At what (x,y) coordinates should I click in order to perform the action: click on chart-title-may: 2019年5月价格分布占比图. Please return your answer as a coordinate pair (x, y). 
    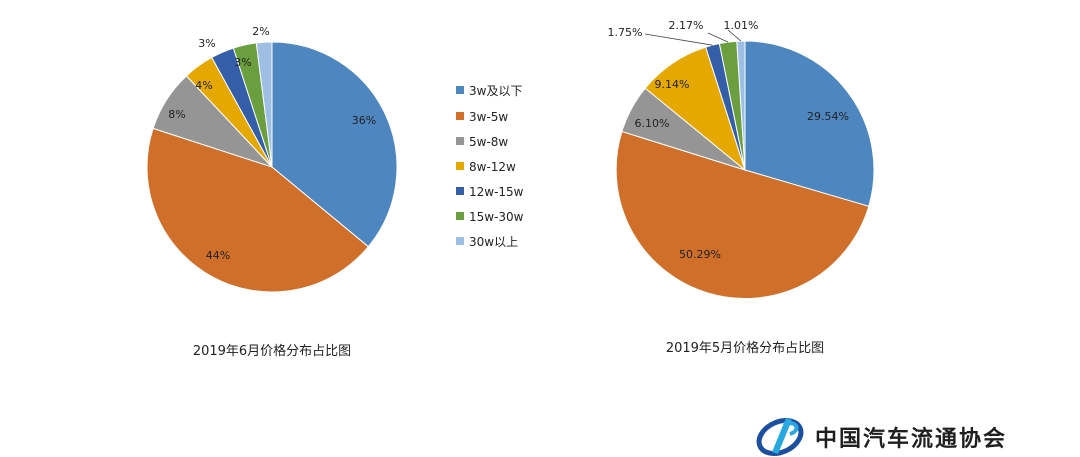
    Looking at the image, I should click on (745, 348).